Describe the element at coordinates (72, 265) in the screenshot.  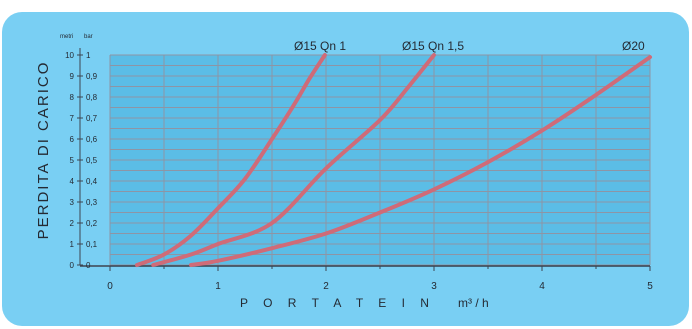
I see `y-tick-label-metri: 0` at that location.